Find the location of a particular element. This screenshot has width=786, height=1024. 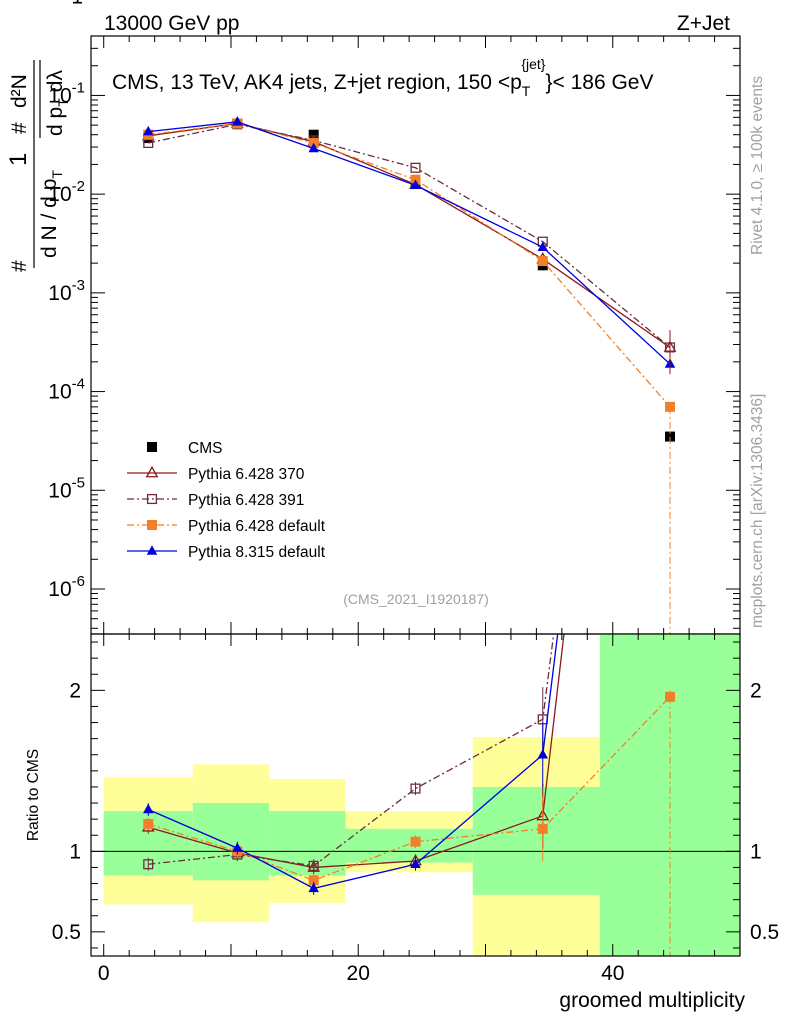

ratio-y-tick-label-left: 1 is located at coordinates (75, 851).